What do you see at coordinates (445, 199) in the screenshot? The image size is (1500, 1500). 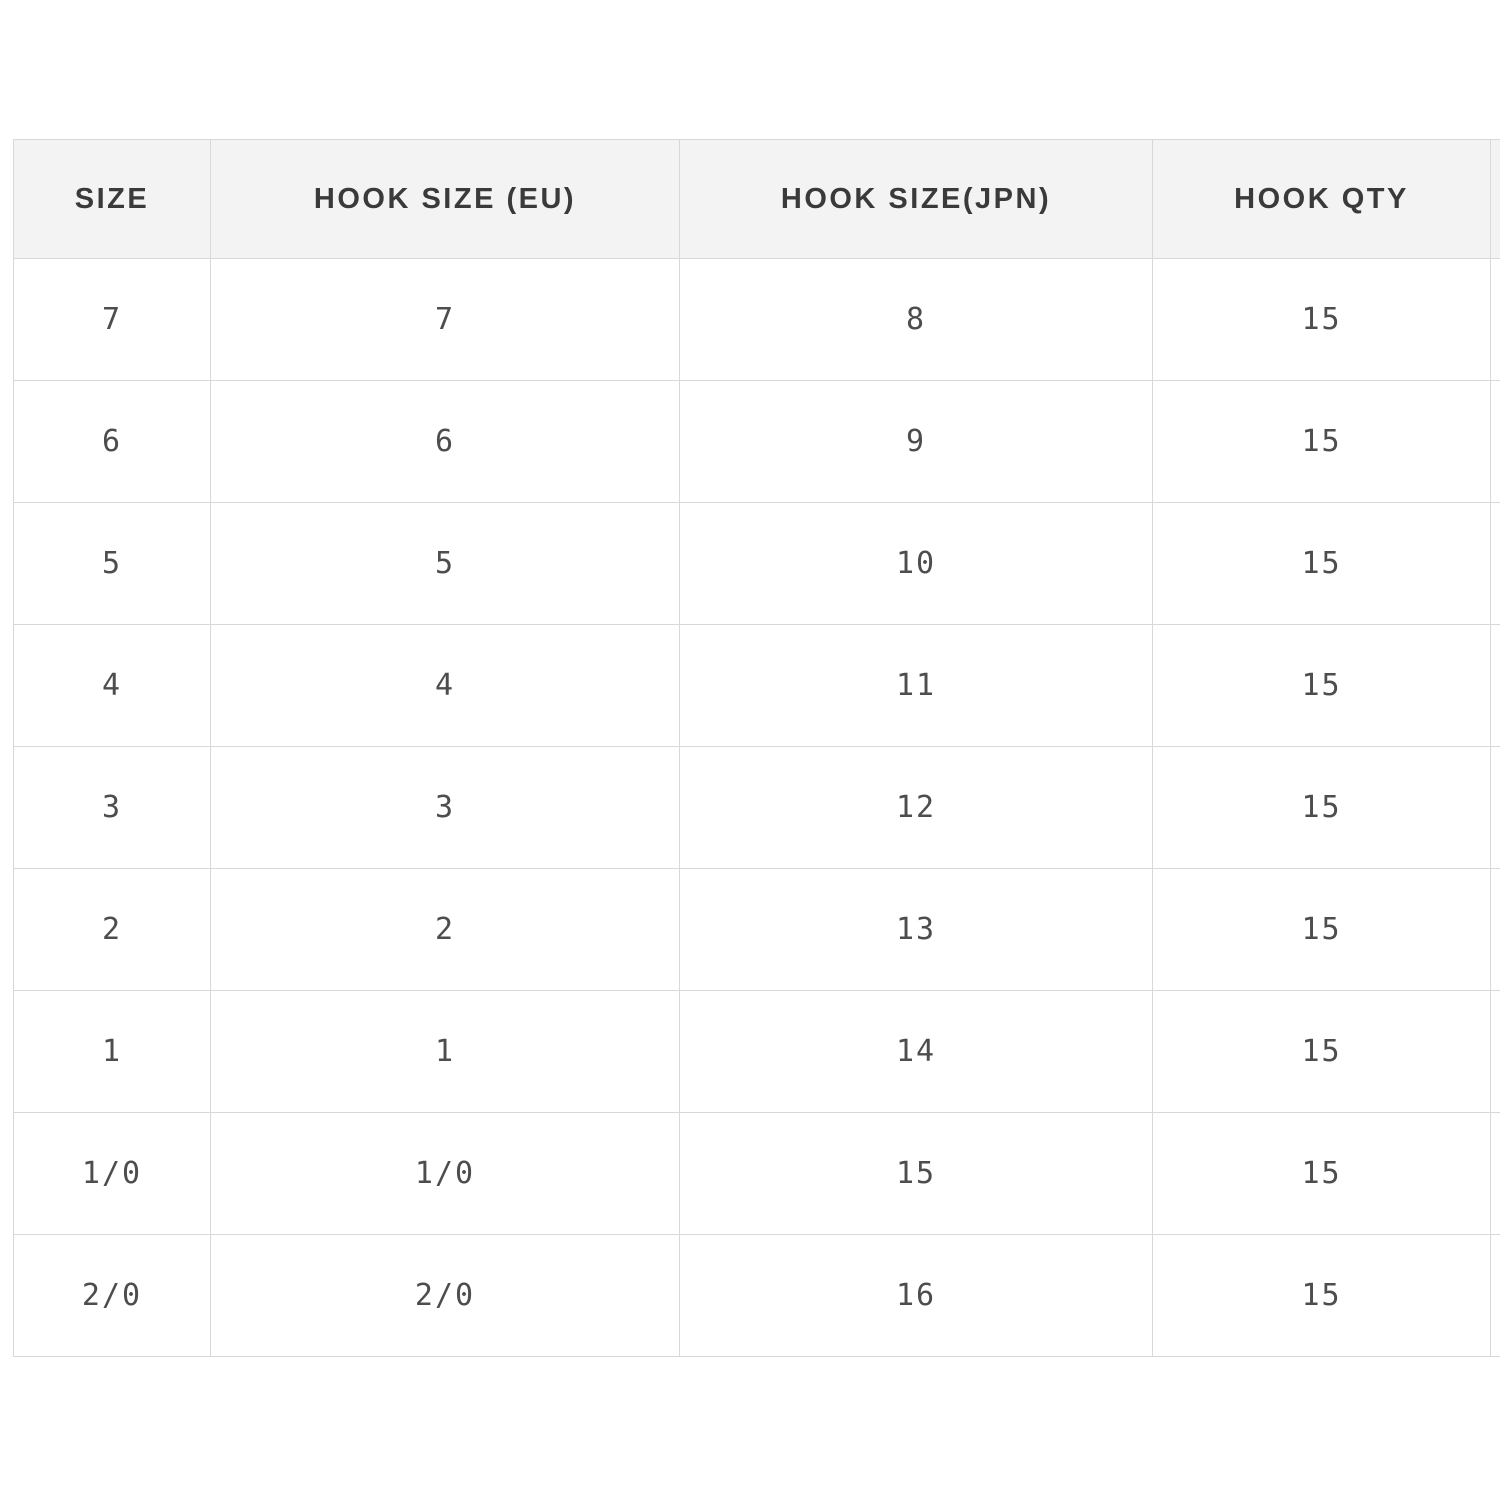 I see `column-header-hook-size-eu: HOOK SIZE (EU)` at bounding box center [445, 199].